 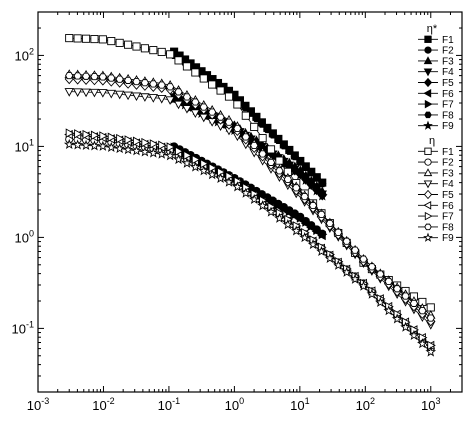 What do you see at coordinates (436, 206) in the screenshot?
I see `legend-item: F6` at bounding box center [436, 206].